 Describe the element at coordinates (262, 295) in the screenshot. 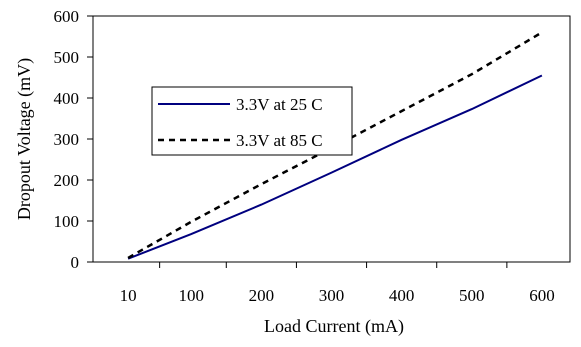

I see `x-tick-label: 200` at that location.